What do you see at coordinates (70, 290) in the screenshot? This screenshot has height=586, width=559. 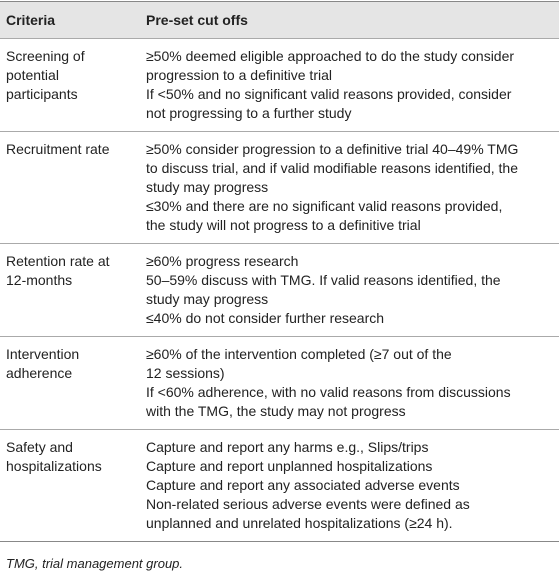 I see `criteria-cell: Retention rate at 12-months` at bounding box center [70, 290].